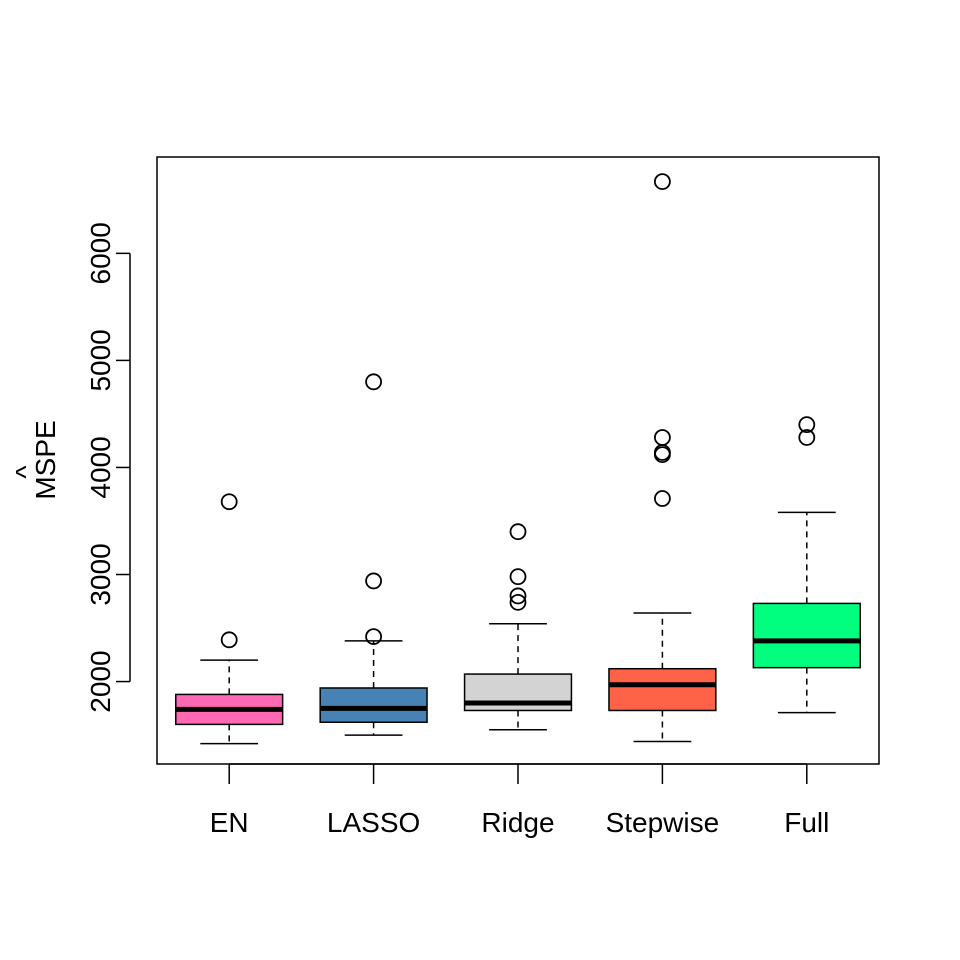 The image size is (960, 960). I want to click on x-tick-label-lasso: LASSO, so click(373, 822).